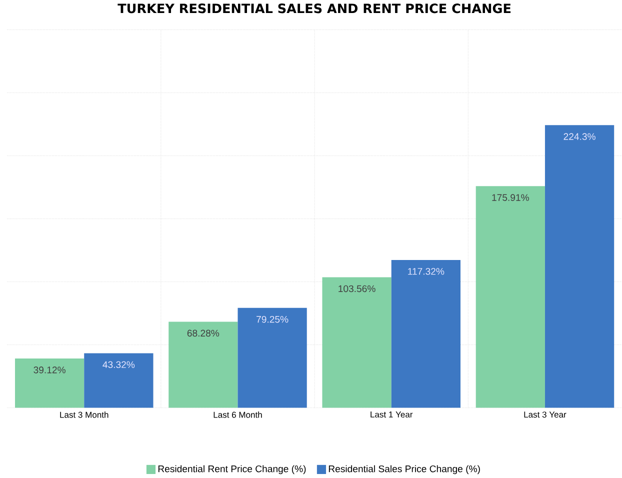 Image resolution: width=622 pixels, height=478 pixels. Describe the element at coordinates (426, 271) in the screenshot. I see `data-label: 117.32%` at that location.